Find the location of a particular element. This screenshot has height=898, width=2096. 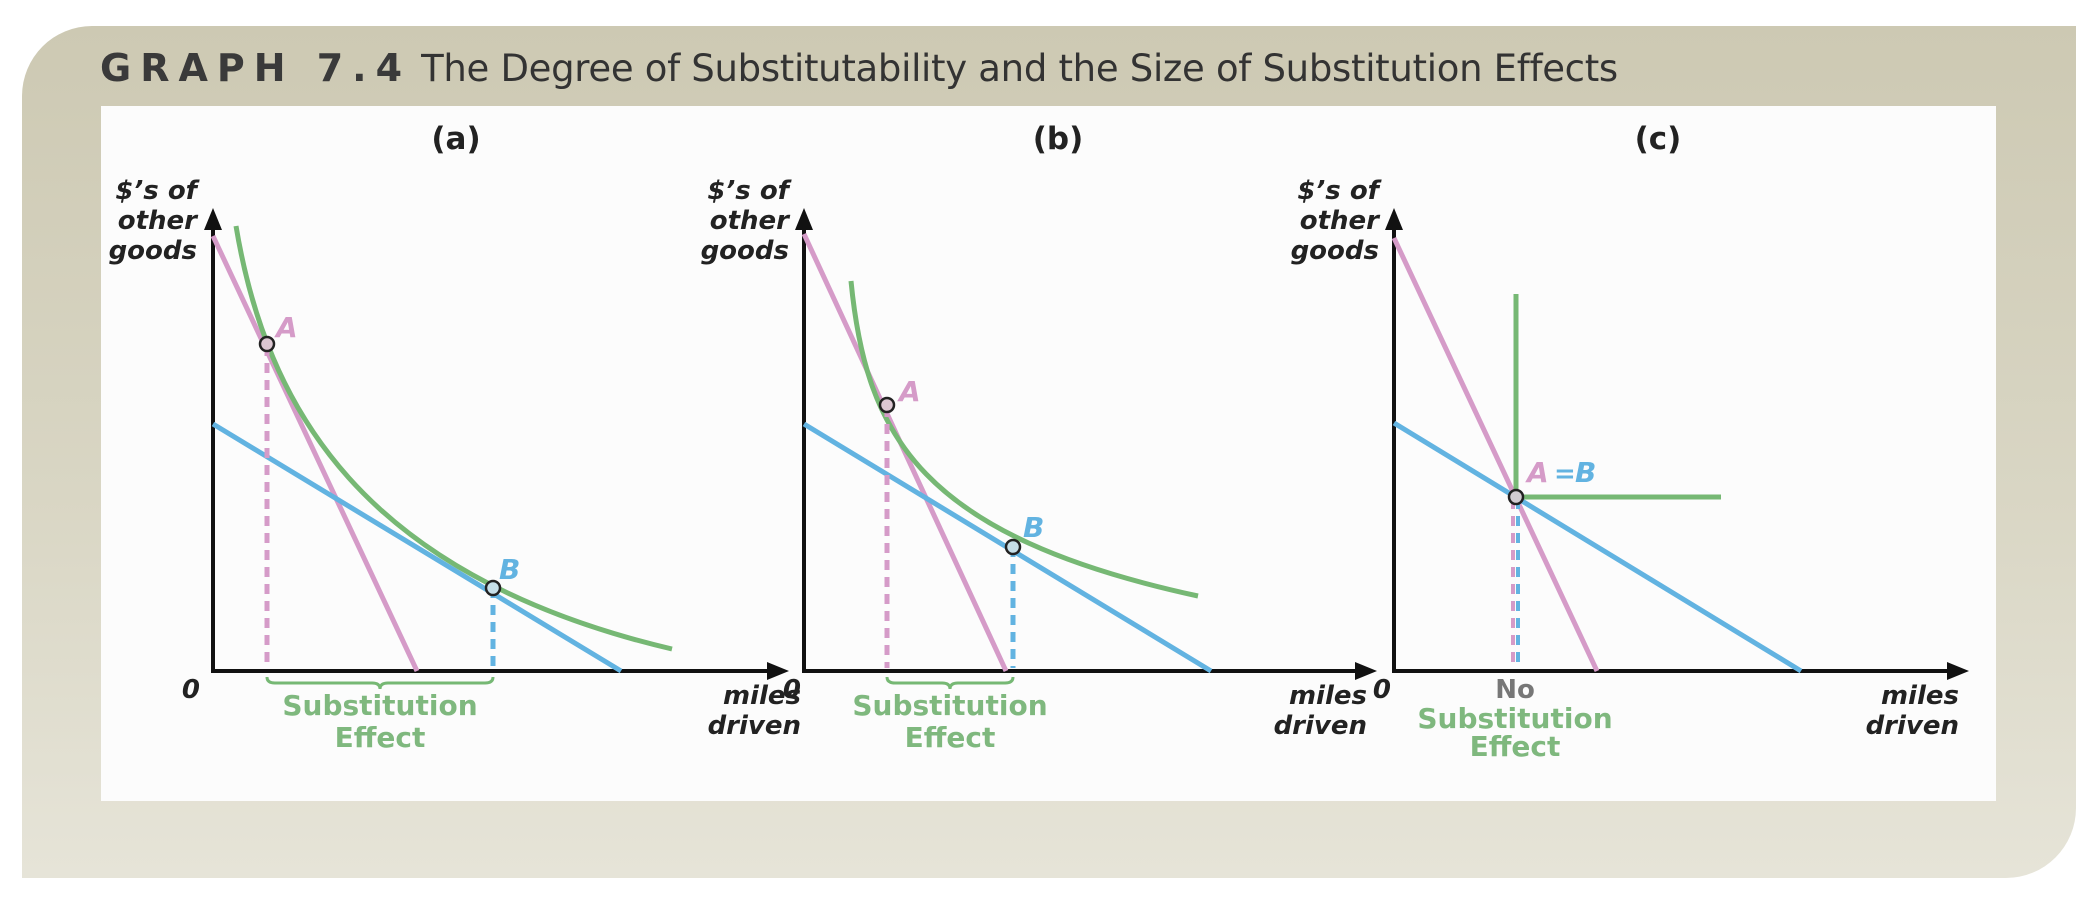

panel-a-effect-label-1: Substitution is located at coordinates (379, 705).